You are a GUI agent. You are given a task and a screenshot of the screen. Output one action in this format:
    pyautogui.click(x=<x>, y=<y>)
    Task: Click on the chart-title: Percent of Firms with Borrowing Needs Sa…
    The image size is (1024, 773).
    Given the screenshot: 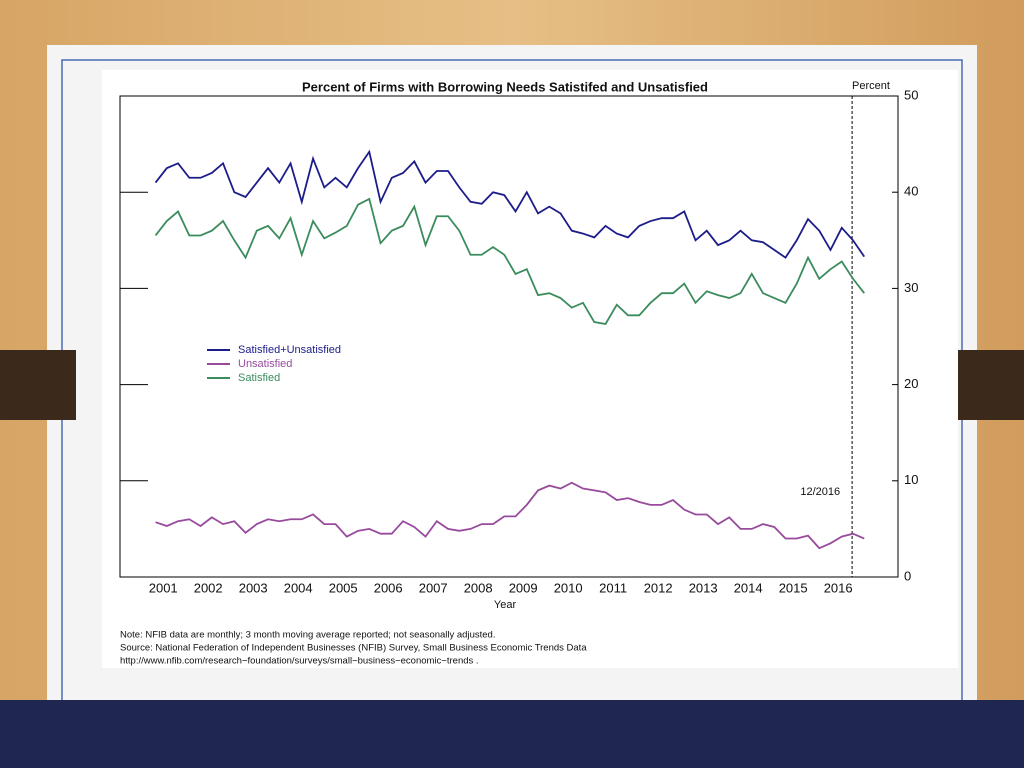 What is the action you would take?
    pyautogui.click(x=505, y=86)
    